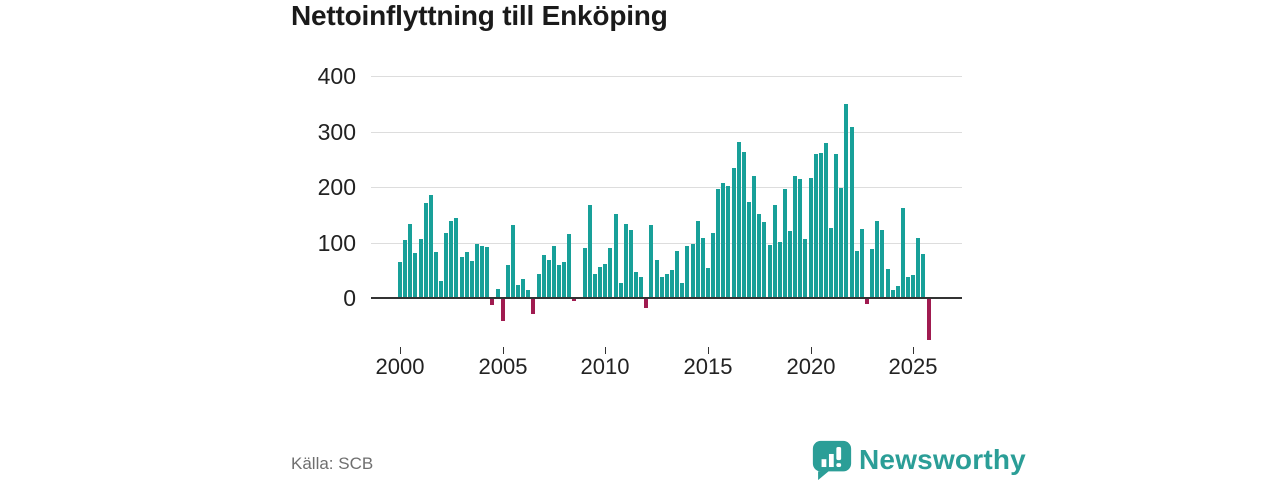  What do you see at coordinates (479, 15) in the screenshot?
I see `chart-title: Nettoinflyttning till Enköping` at bounding box center [479, 15].